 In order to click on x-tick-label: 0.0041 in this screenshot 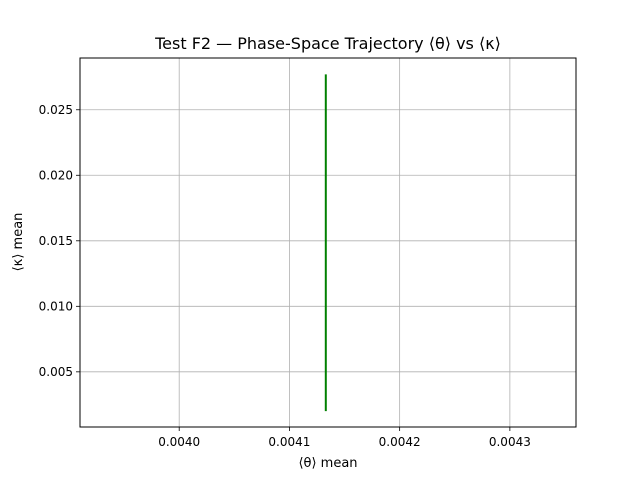, I will do `click(289, 442)`.